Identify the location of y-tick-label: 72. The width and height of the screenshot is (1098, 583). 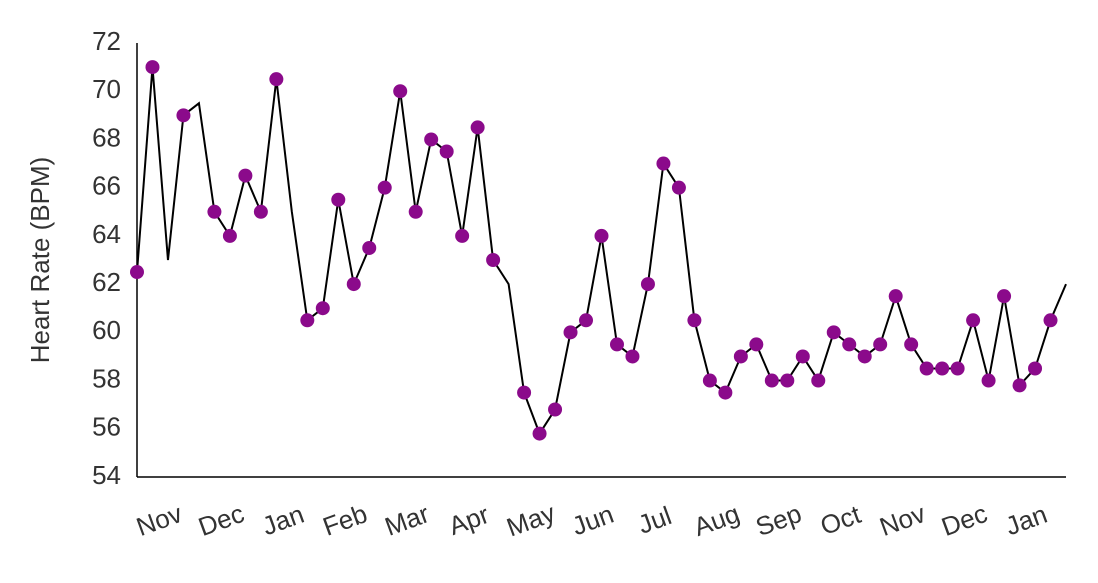
(106, 41).